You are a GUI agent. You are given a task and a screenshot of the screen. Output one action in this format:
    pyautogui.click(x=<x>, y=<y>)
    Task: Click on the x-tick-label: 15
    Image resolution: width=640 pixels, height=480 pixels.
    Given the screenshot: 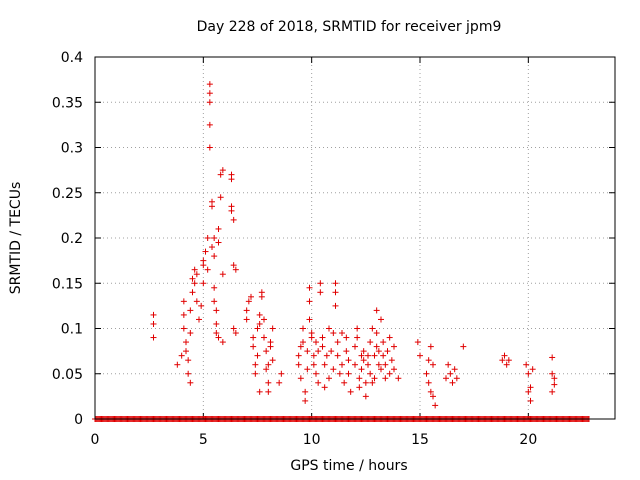 What is the action you would take?
    pyautogui.click(x=420, y=440)
    